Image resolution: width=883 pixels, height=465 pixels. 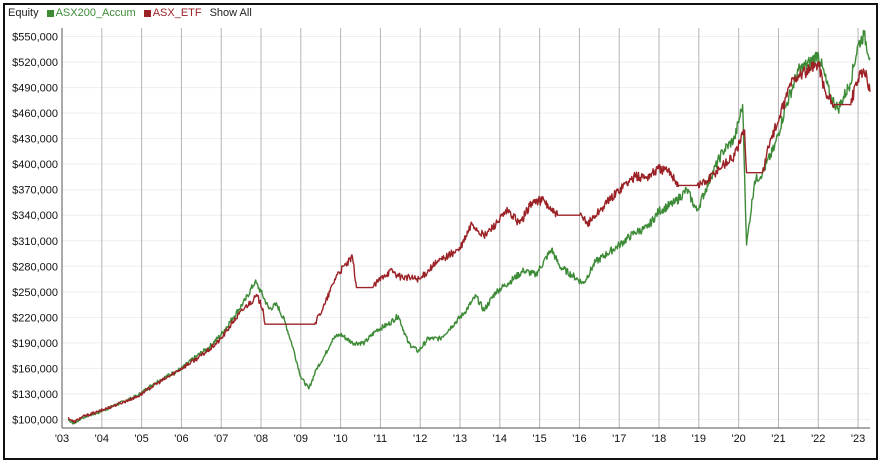 What do you see at coordinates (738, 439) in the screenshot?
I see `x-tick-label: '20` at bounding box center [738, 439].